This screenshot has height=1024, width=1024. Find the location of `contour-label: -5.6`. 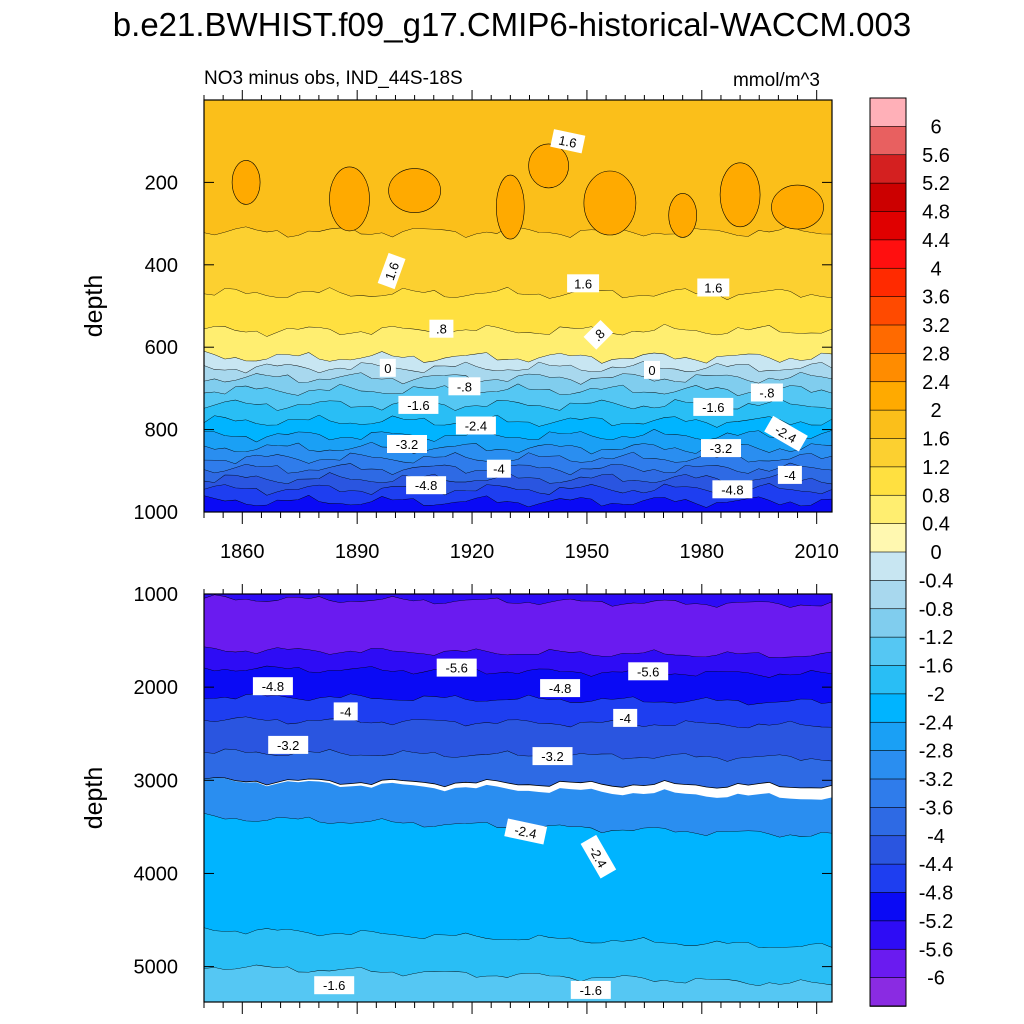

contour-label: -5.6 is located at coordinates (648, 671).